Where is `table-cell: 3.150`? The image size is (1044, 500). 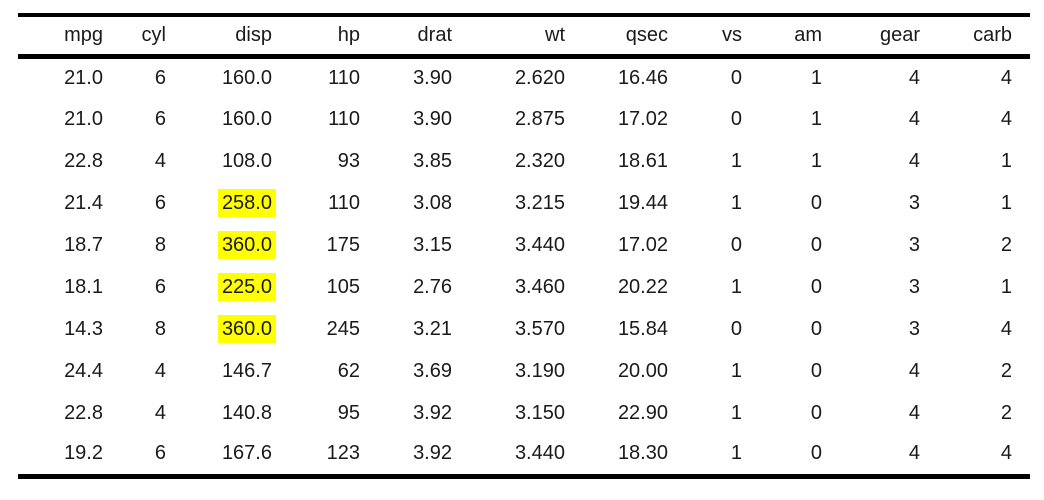 table-cell: 3.150 is located at coordinates (539, 412).